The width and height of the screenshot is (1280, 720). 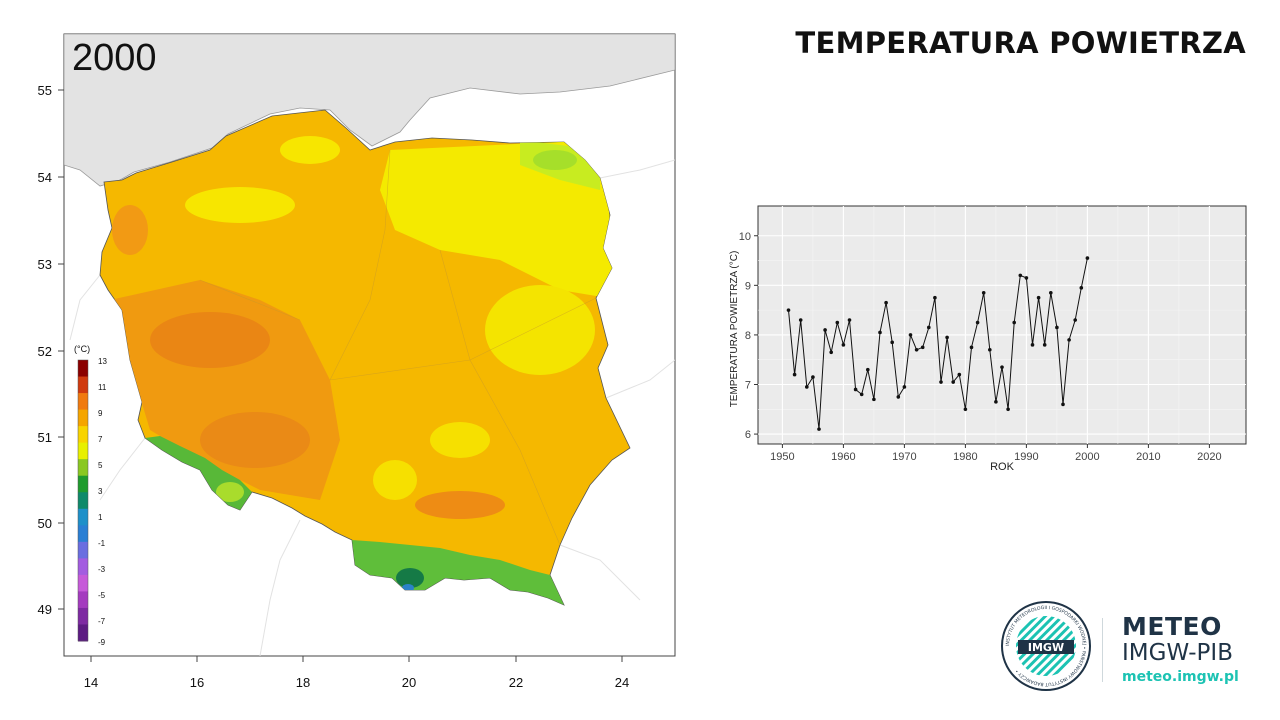 I want to click on lat-tick-label: 49, so click(x=45, y=609).